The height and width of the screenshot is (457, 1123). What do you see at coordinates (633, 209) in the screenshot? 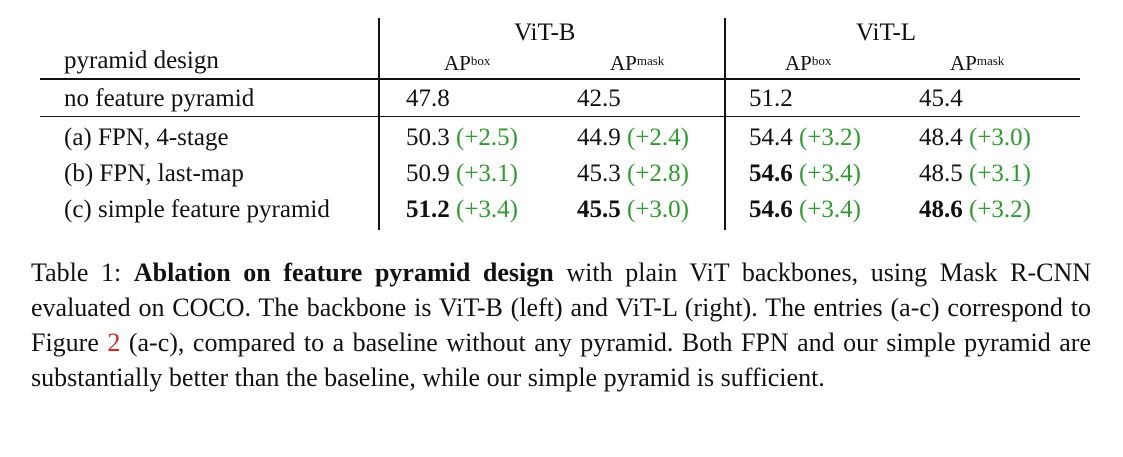
I see `row-c-vitb-mask: 45.5 (+3.0)` at bounding box center [633, 209].